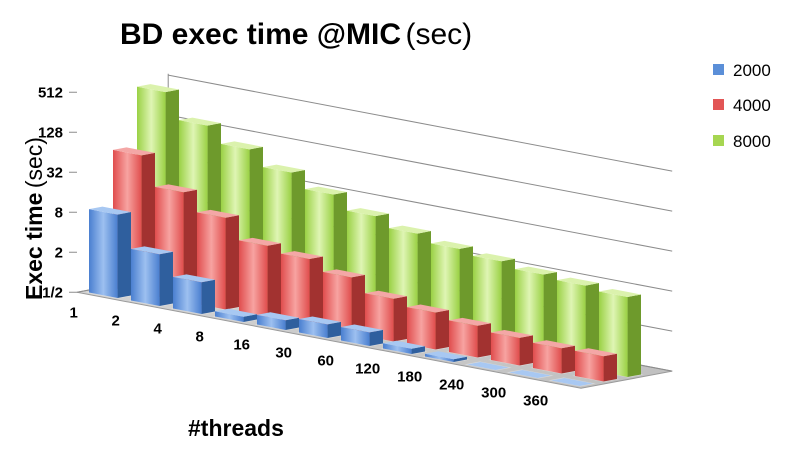 This screenshot has width=807, height=474. Describe the element at coordinates (752, 70) in the screenshot. I see `legend-label-2000: 2000` at that location.